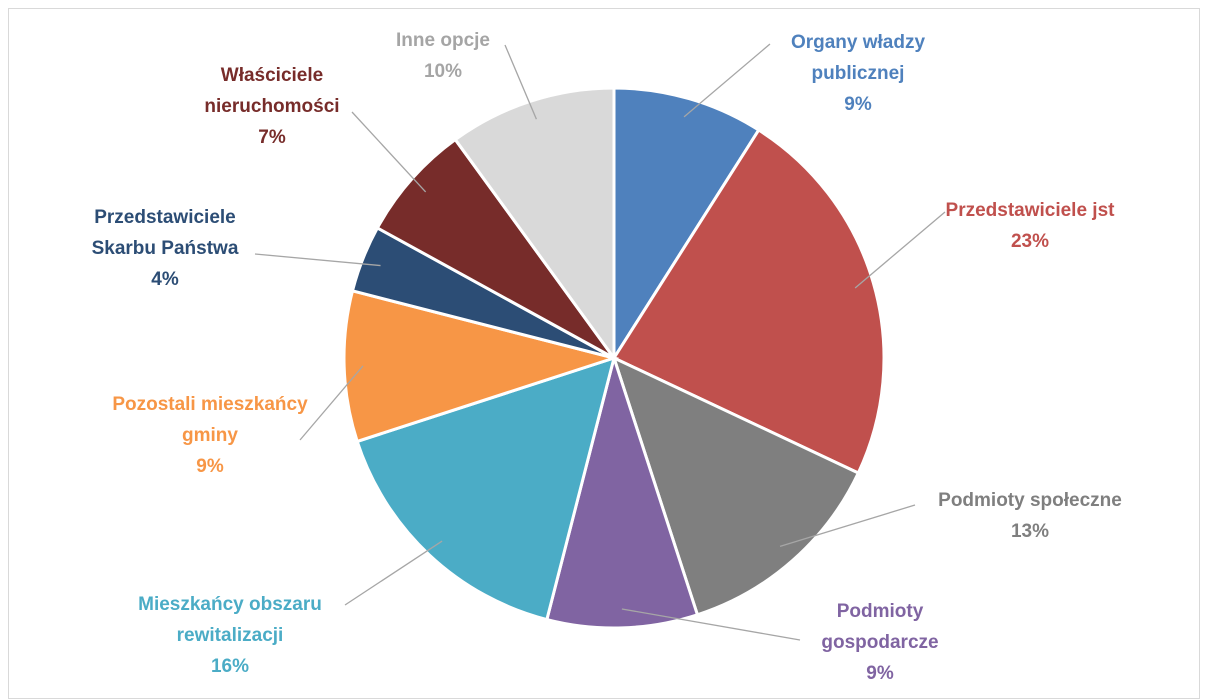  Describe the element at coordinates (1030, 241) in the screenshot. I see `value-label: 23%` at that location.